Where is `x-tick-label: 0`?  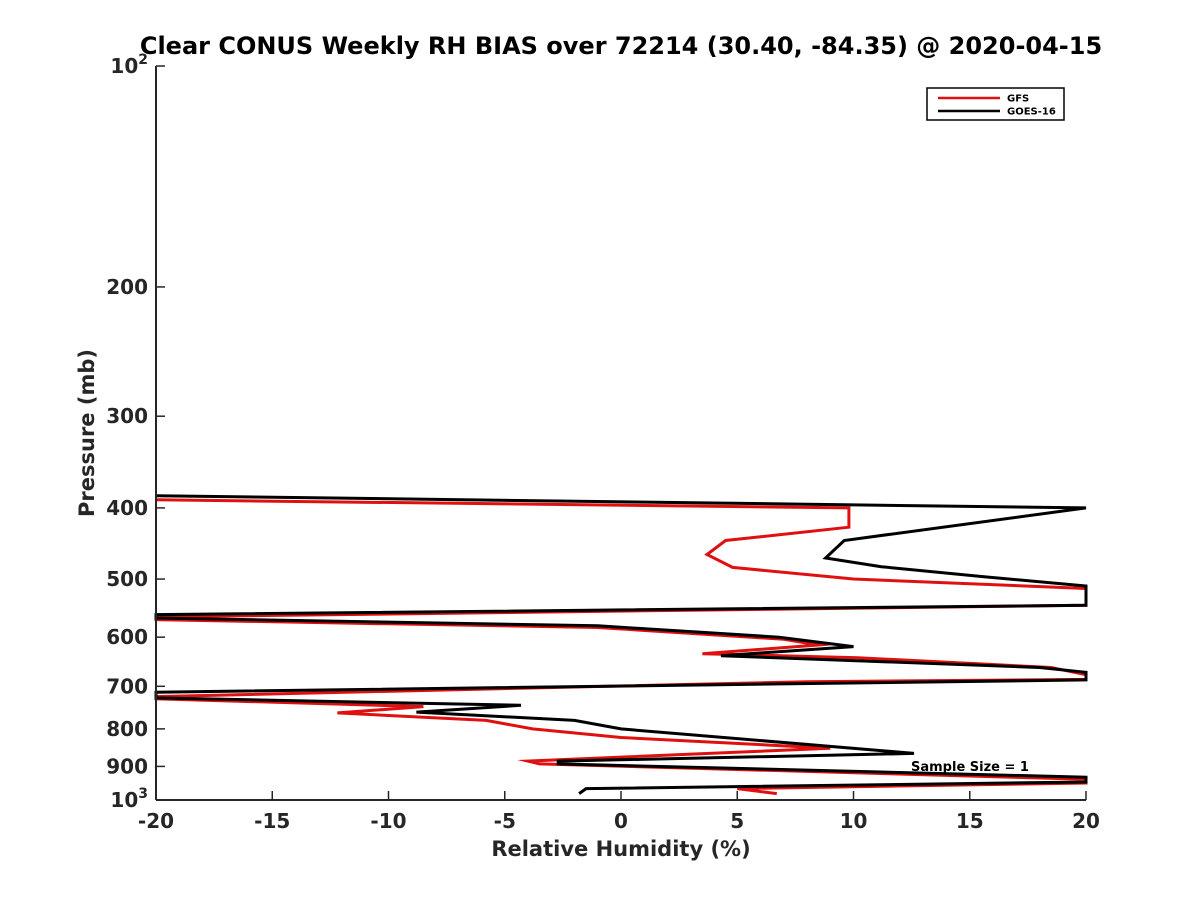
x-tick-label: 0 is located at coordinates (621, 821).